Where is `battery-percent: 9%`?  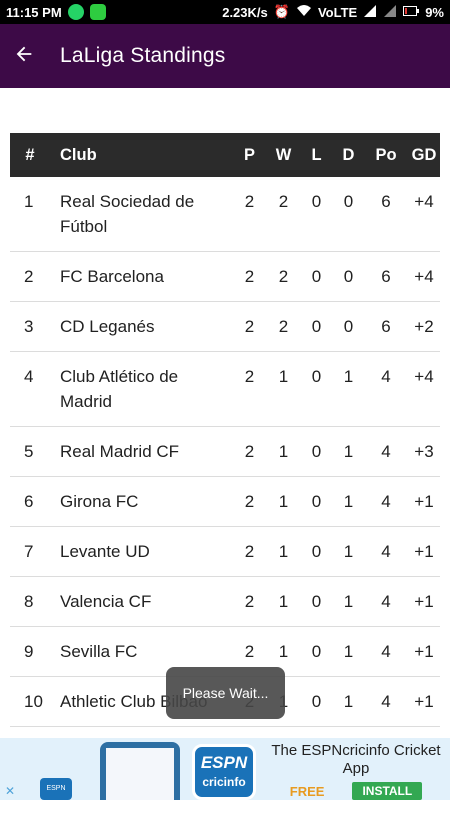 battery-percent: 9% is located at coordinates (434, 12).